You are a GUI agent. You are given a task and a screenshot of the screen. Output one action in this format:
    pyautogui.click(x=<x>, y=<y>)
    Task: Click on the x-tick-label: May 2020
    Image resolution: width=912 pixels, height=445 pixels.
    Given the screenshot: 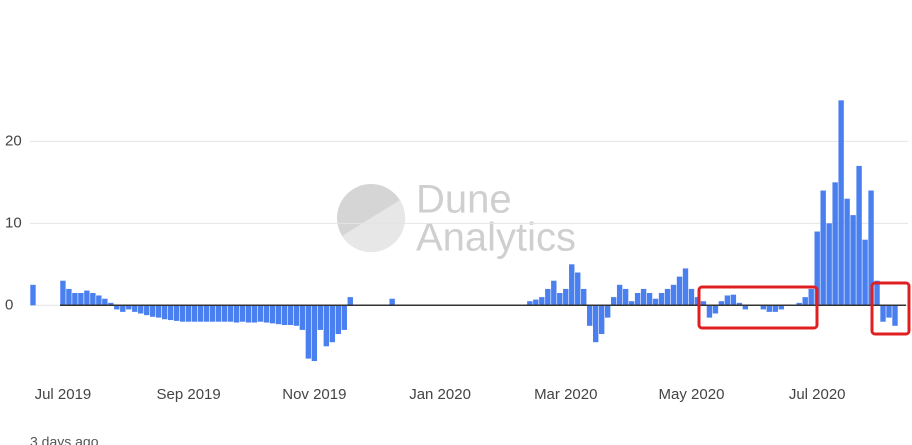 What is the action you would take?
    pyautogui.click(x=692, y=394)
    